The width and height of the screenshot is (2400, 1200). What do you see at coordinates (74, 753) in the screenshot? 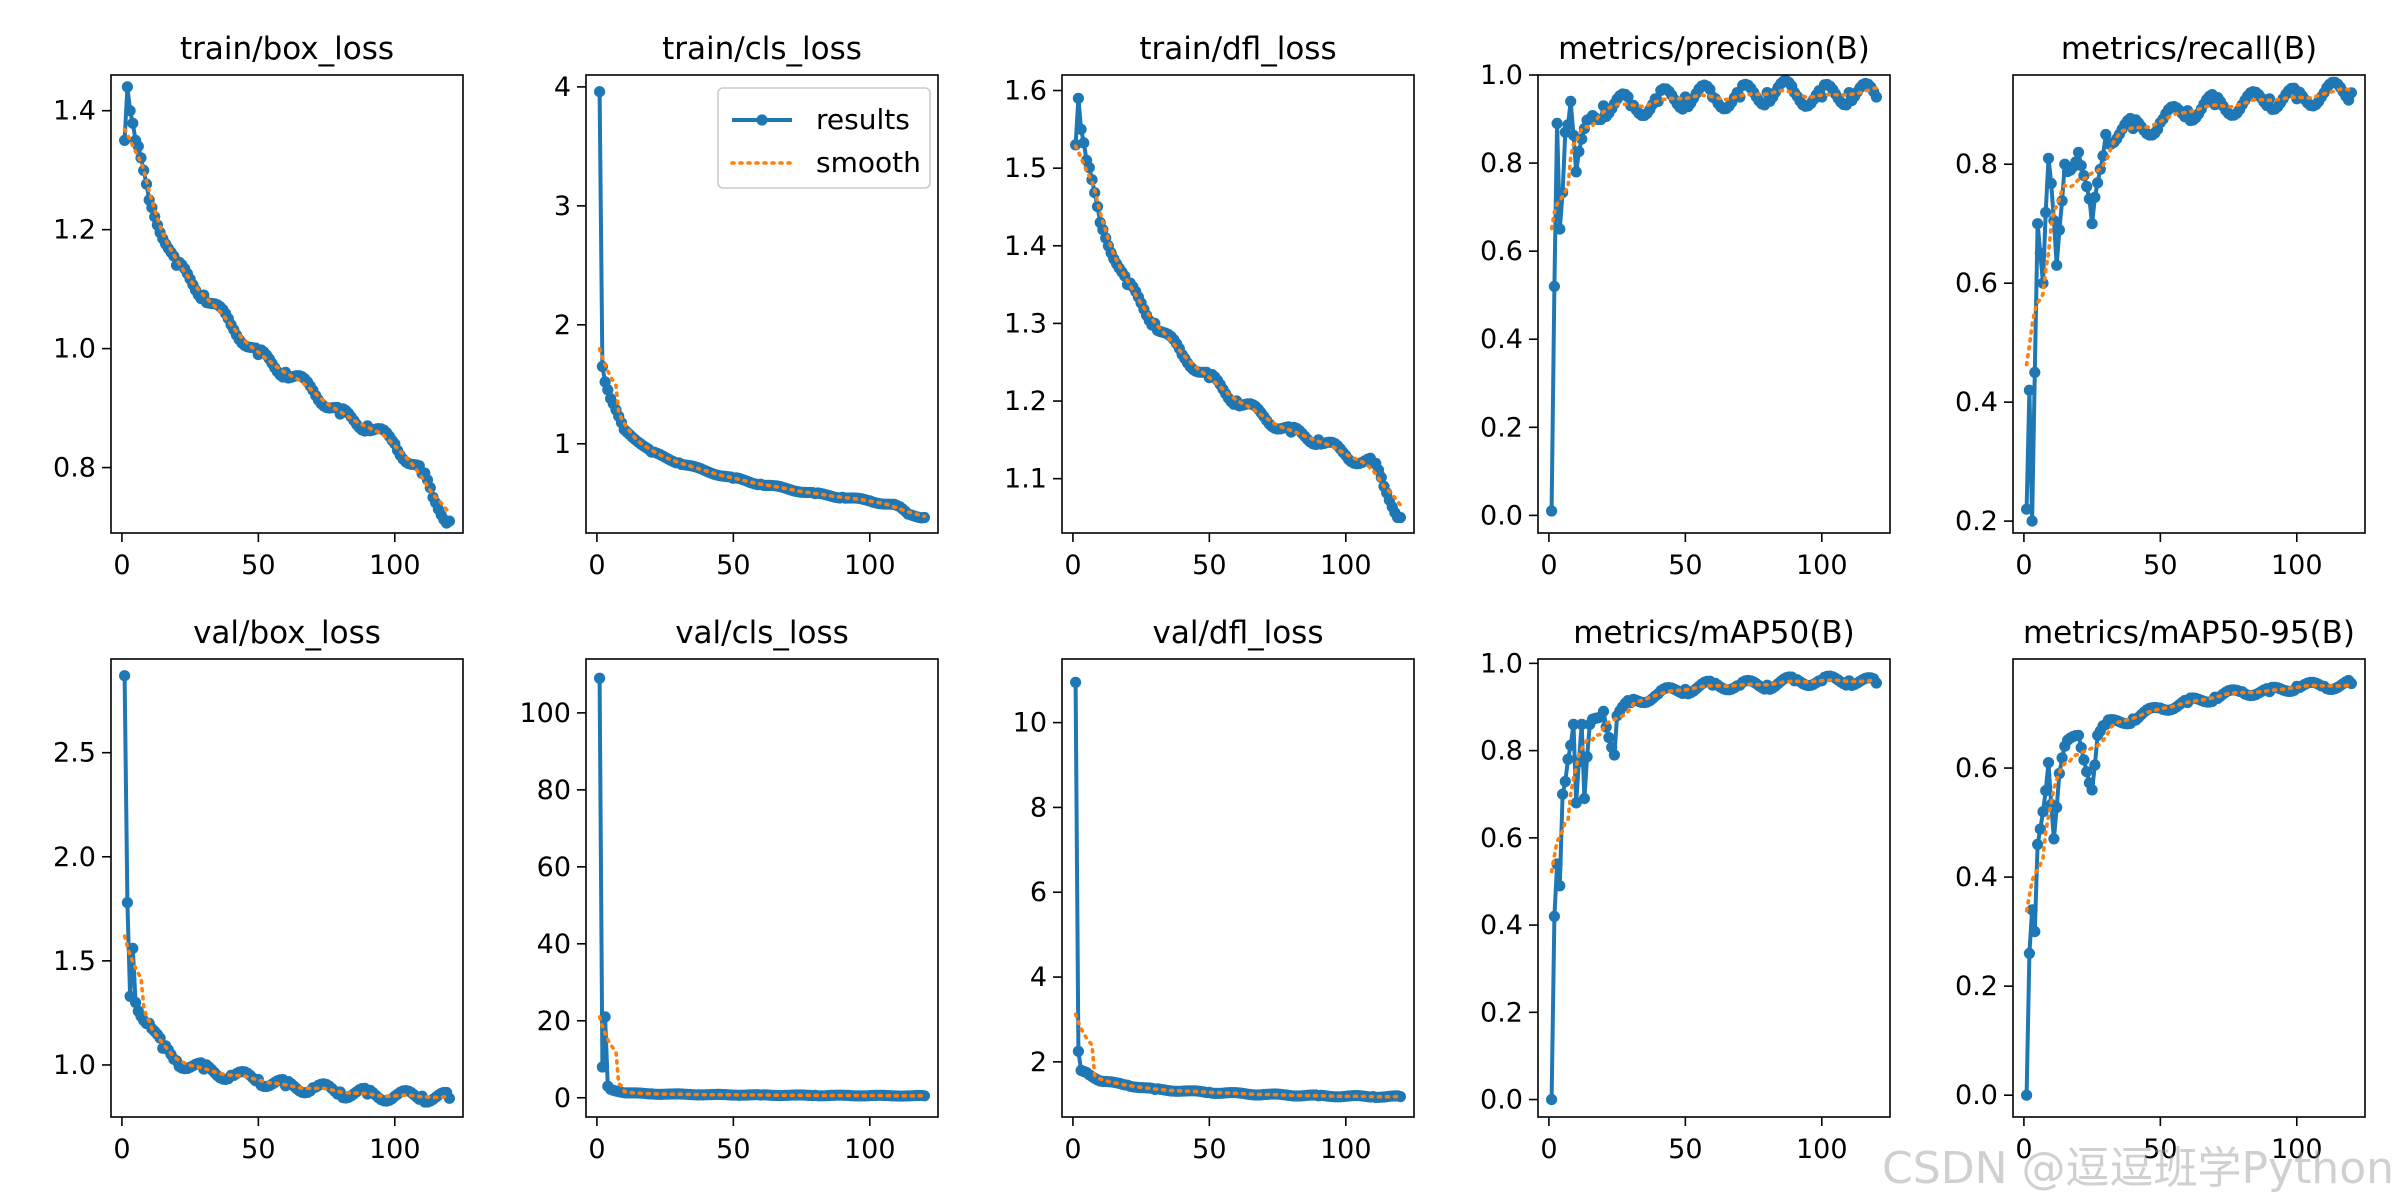
I see `y-tick-label: 2.5` at bounding box center [74, 753].